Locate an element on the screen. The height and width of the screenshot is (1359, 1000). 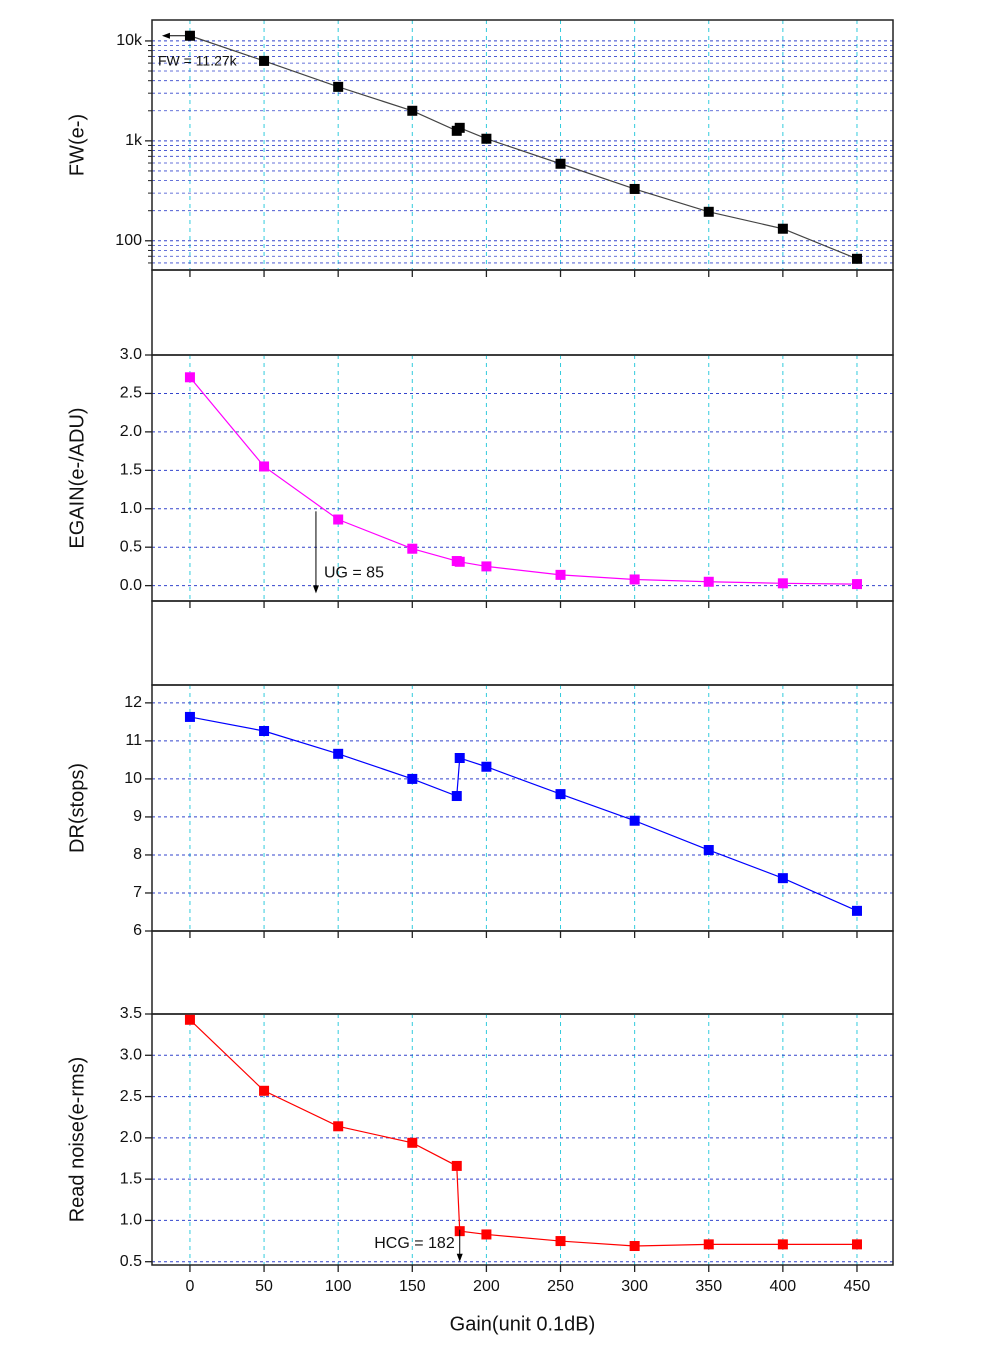
x-tick-label: 150 is located at coordinates (412, 1286).